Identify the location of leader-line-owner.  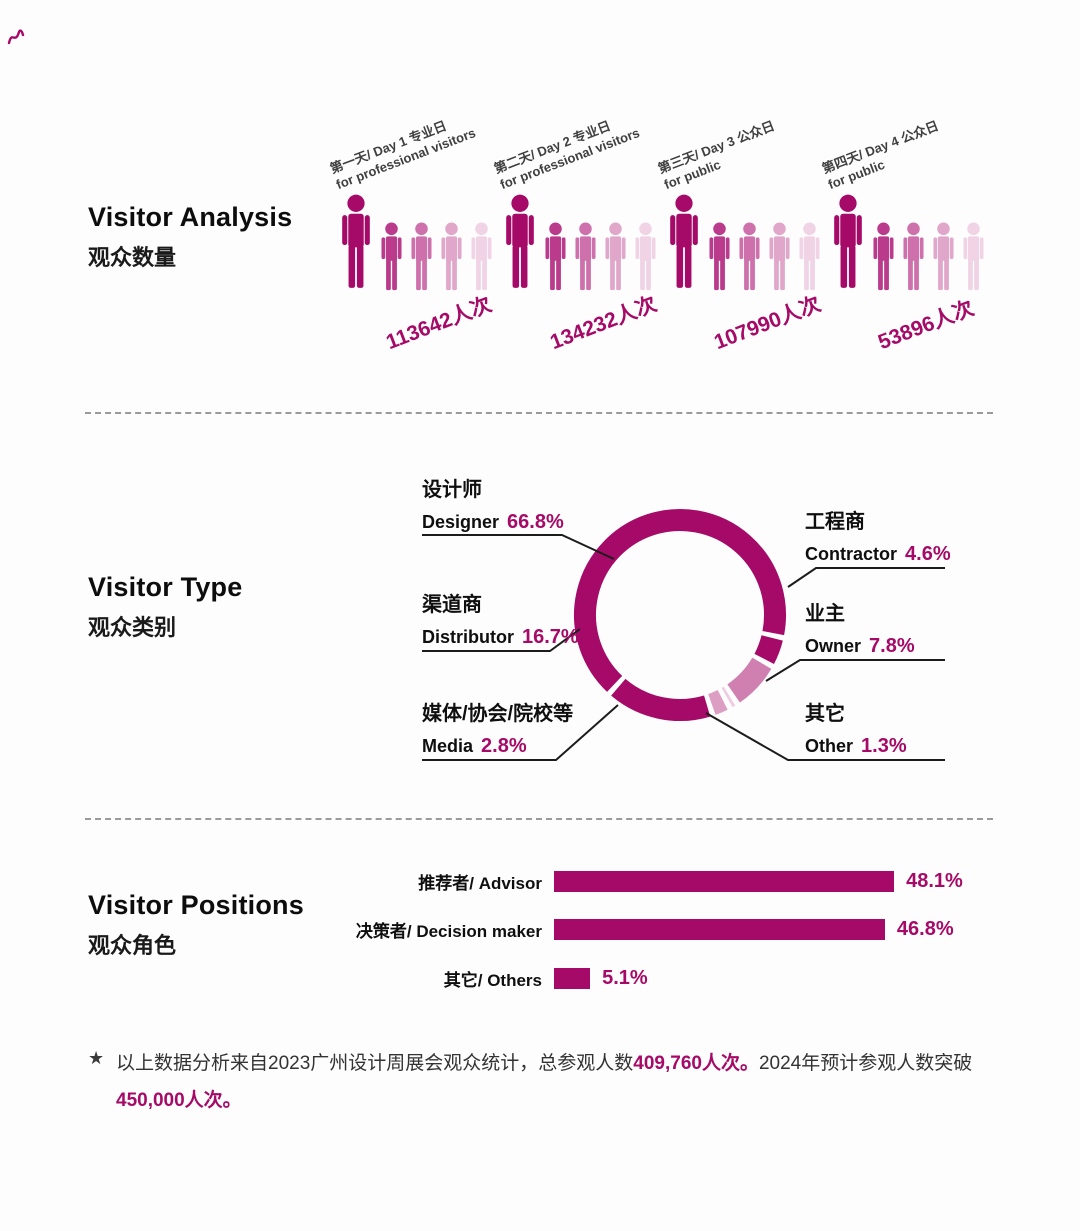
(855, 670).